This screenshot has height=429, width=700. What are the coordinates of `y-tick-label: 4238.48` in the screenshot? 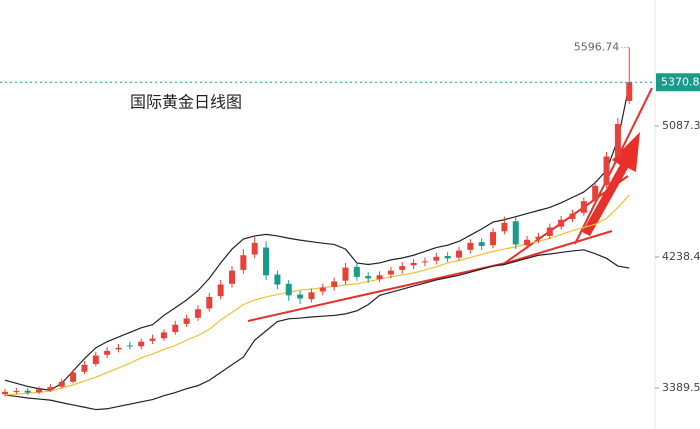 It's located at (681, 256).